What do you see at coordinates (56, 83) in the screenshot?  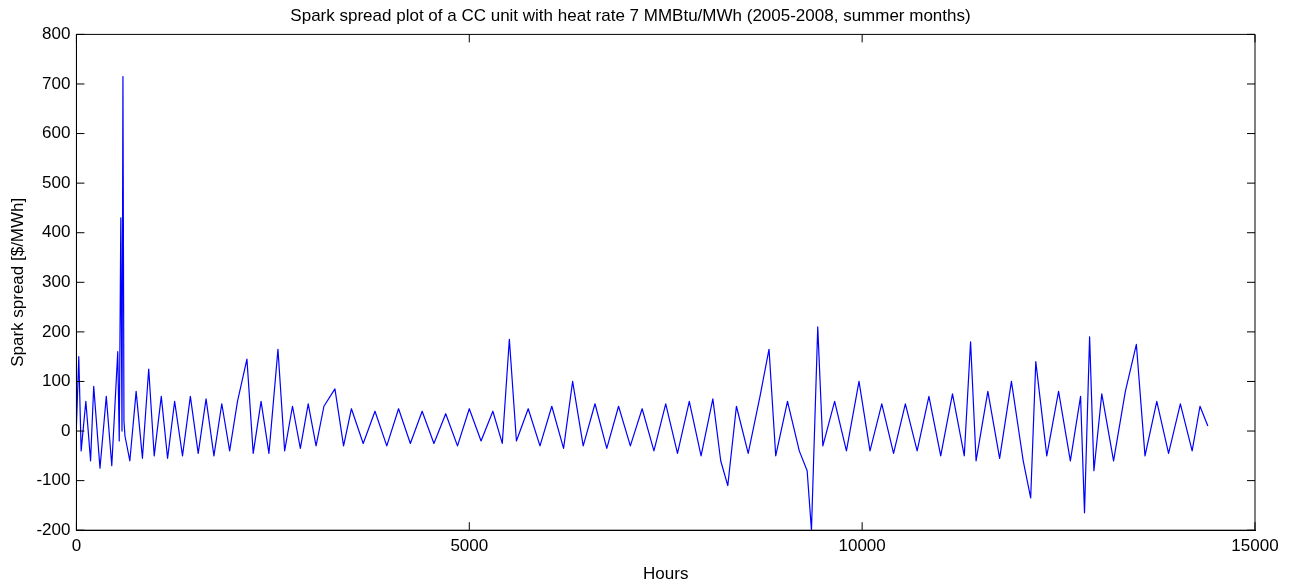 I see `y-tick-label: 700` at bounding box center [56, 83].